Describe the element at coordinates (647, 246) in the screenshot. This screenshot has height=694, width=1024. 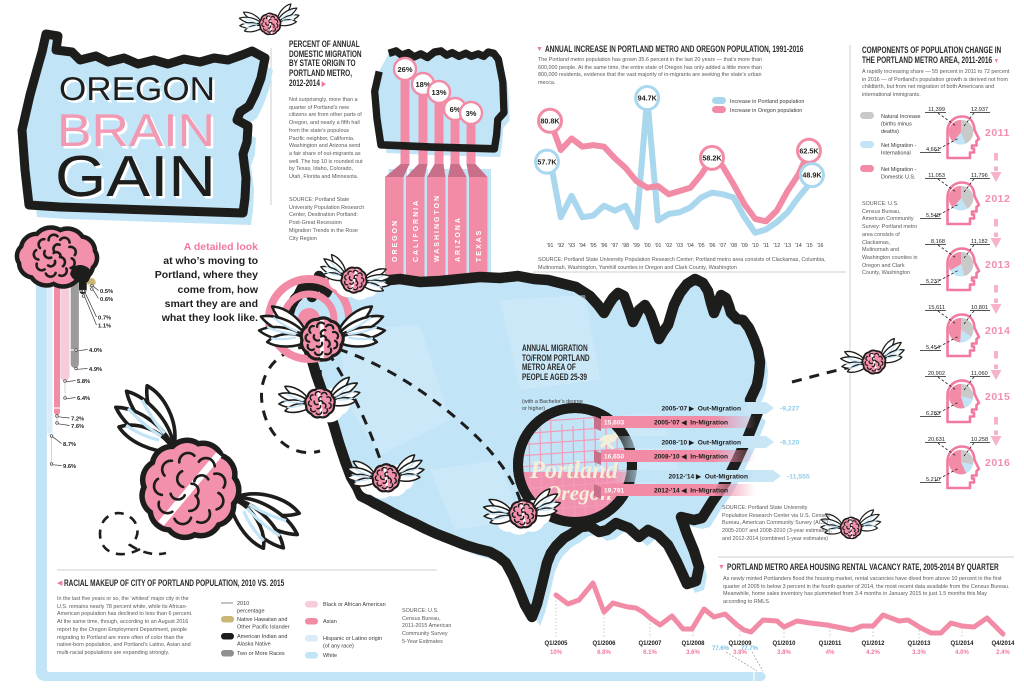
I see `svg-text: '00` at that location.